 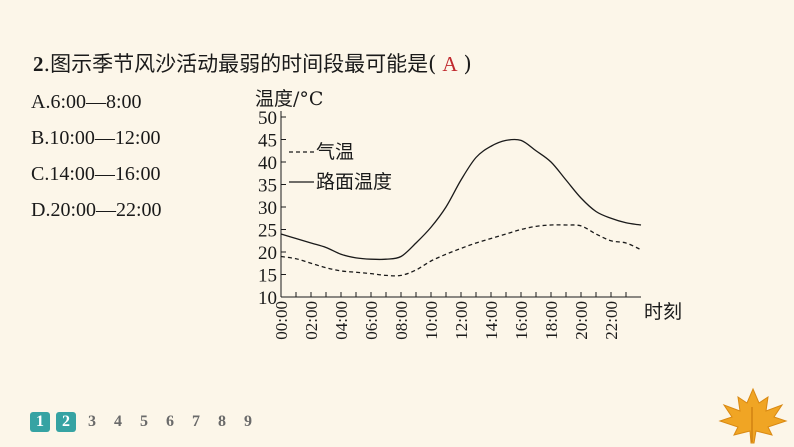 I want to click on question-text: 2.图示季节风沙活动最弱的时间段最可能是(A), so click(x=252, y=63).